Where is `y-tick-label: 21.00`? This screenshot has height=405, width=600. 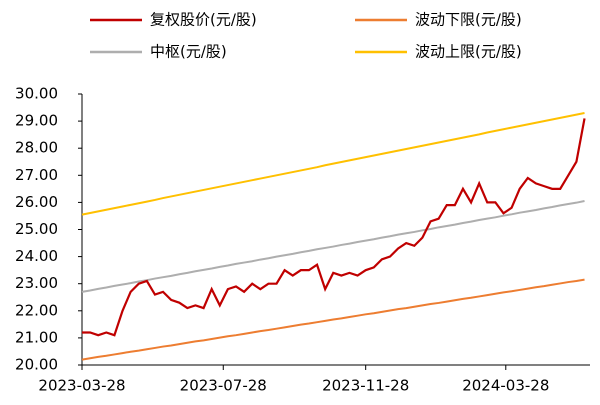 y-tick-label: 21.00 is located at coordinates (36, 337).